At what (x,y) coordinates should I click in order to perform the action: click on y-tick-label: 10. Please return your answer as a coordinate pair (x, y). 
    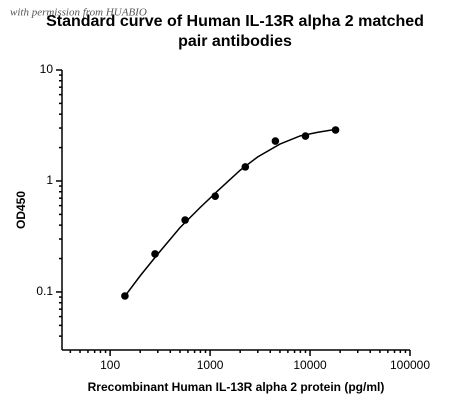
    Looking at the image, I should click on (47, 69).